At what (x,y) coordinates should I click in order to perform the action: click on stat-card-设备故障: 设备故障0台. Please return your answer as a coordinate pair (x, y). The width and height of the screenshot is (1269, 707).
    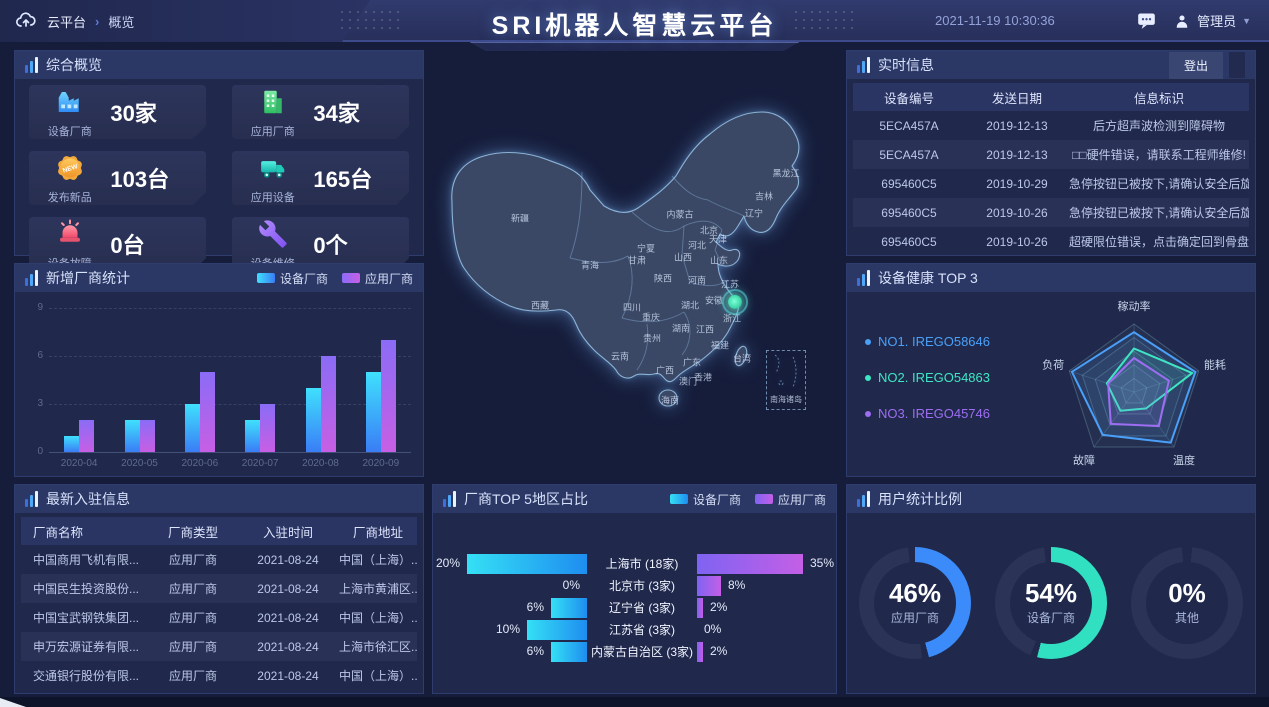
    Looking at the image, I should click on (117, 244).